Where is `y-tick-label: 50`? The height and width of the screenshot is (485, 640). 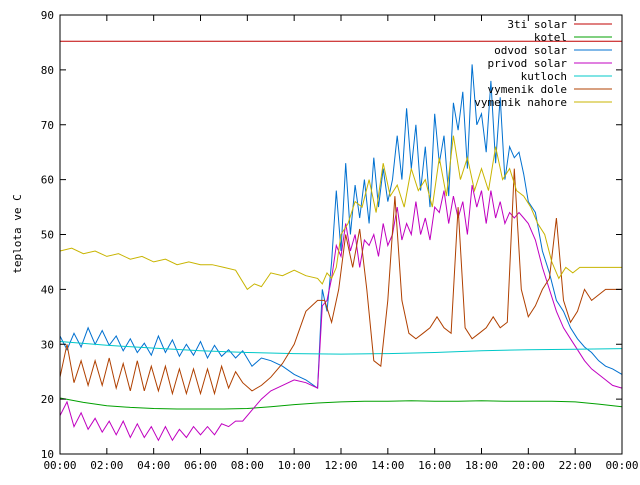
y-tick-label: 50 is located at coordinates (47, 235).